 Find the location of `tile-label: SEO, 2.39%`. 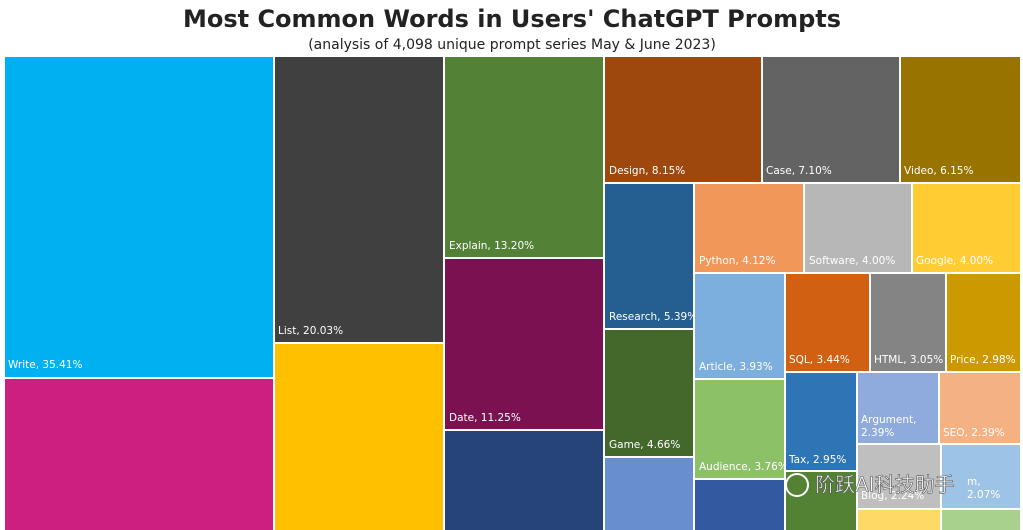

tile-label: SEO, 2.39% is located at coordinates (974, 433).